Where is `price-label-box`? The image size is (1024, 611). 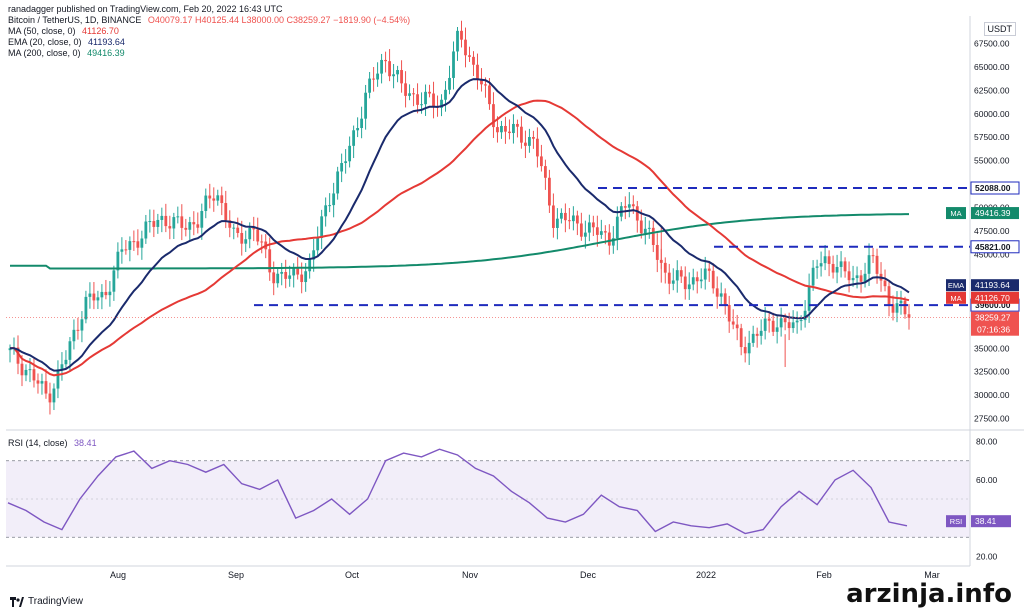
price-label-box is located at coordinates (995, 285).